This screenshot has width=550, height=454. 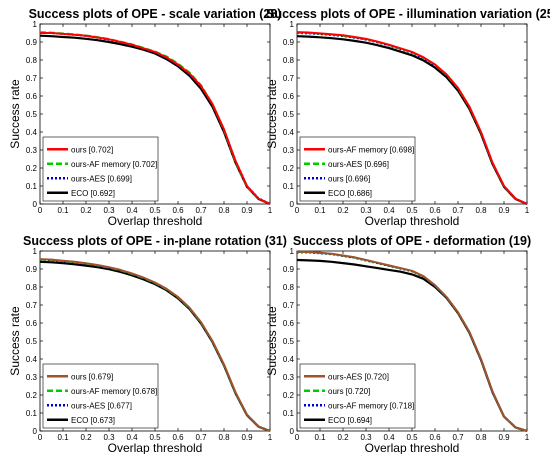 What do you see at coordinates (32, 42) in the screenshot?
I see `y-tick-label: 0.9` at bounding box center [32, 42].